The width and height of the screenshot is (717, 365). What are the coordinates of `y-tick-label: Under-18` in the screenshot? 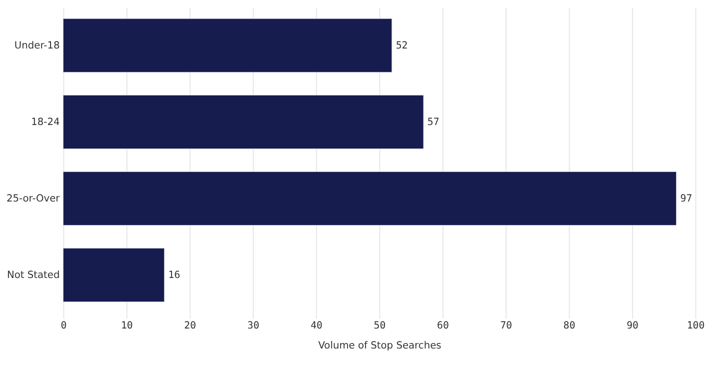 It's located at (37, 46).